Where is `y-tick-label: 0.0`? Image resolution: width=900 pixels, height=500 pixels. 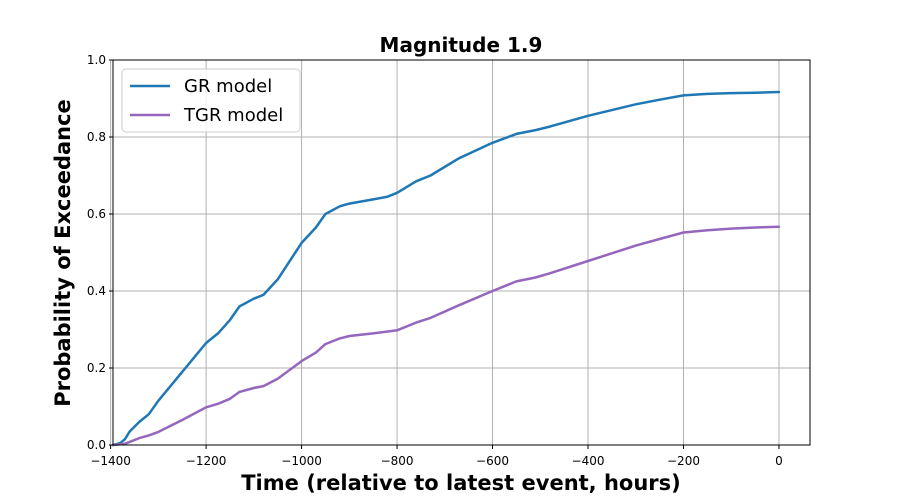
y-tick-label: 0.0 is located at coordinates (96, 445).